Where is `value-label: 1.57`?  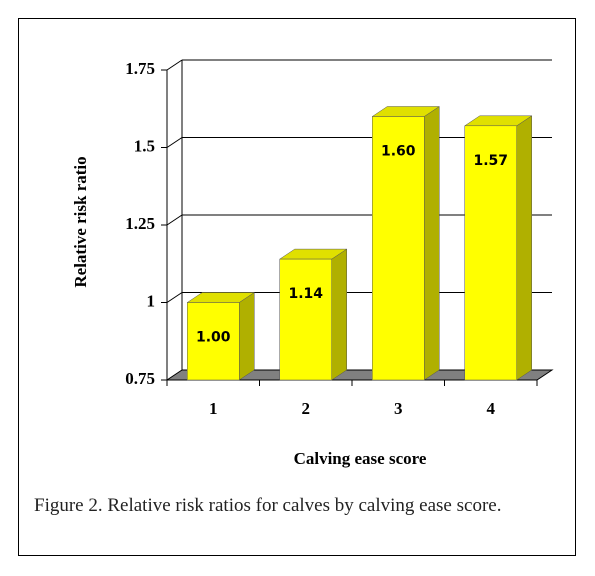 value-label: 1.57 is located at coordinates (490, 161).